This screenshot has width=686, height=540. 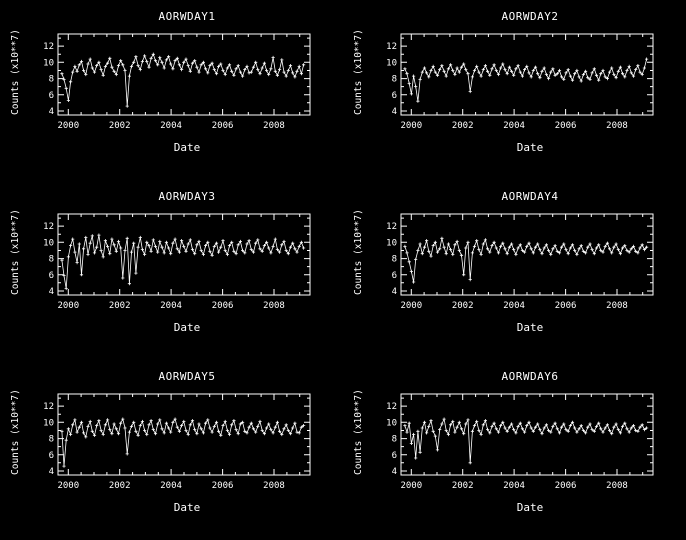 I want to click on plot-title: AORWDAY6, so click(x=530, y=376).